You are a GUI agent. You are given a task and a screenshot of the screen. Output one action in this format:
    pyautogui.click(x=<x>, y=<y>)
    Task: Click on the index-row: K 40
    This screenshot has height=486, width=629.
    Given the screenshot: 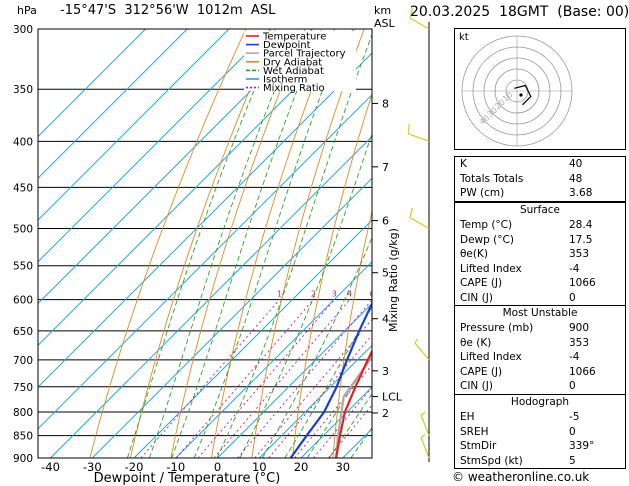 What is the action you would take?
    pyautogui.click(x=540, y=164)
    